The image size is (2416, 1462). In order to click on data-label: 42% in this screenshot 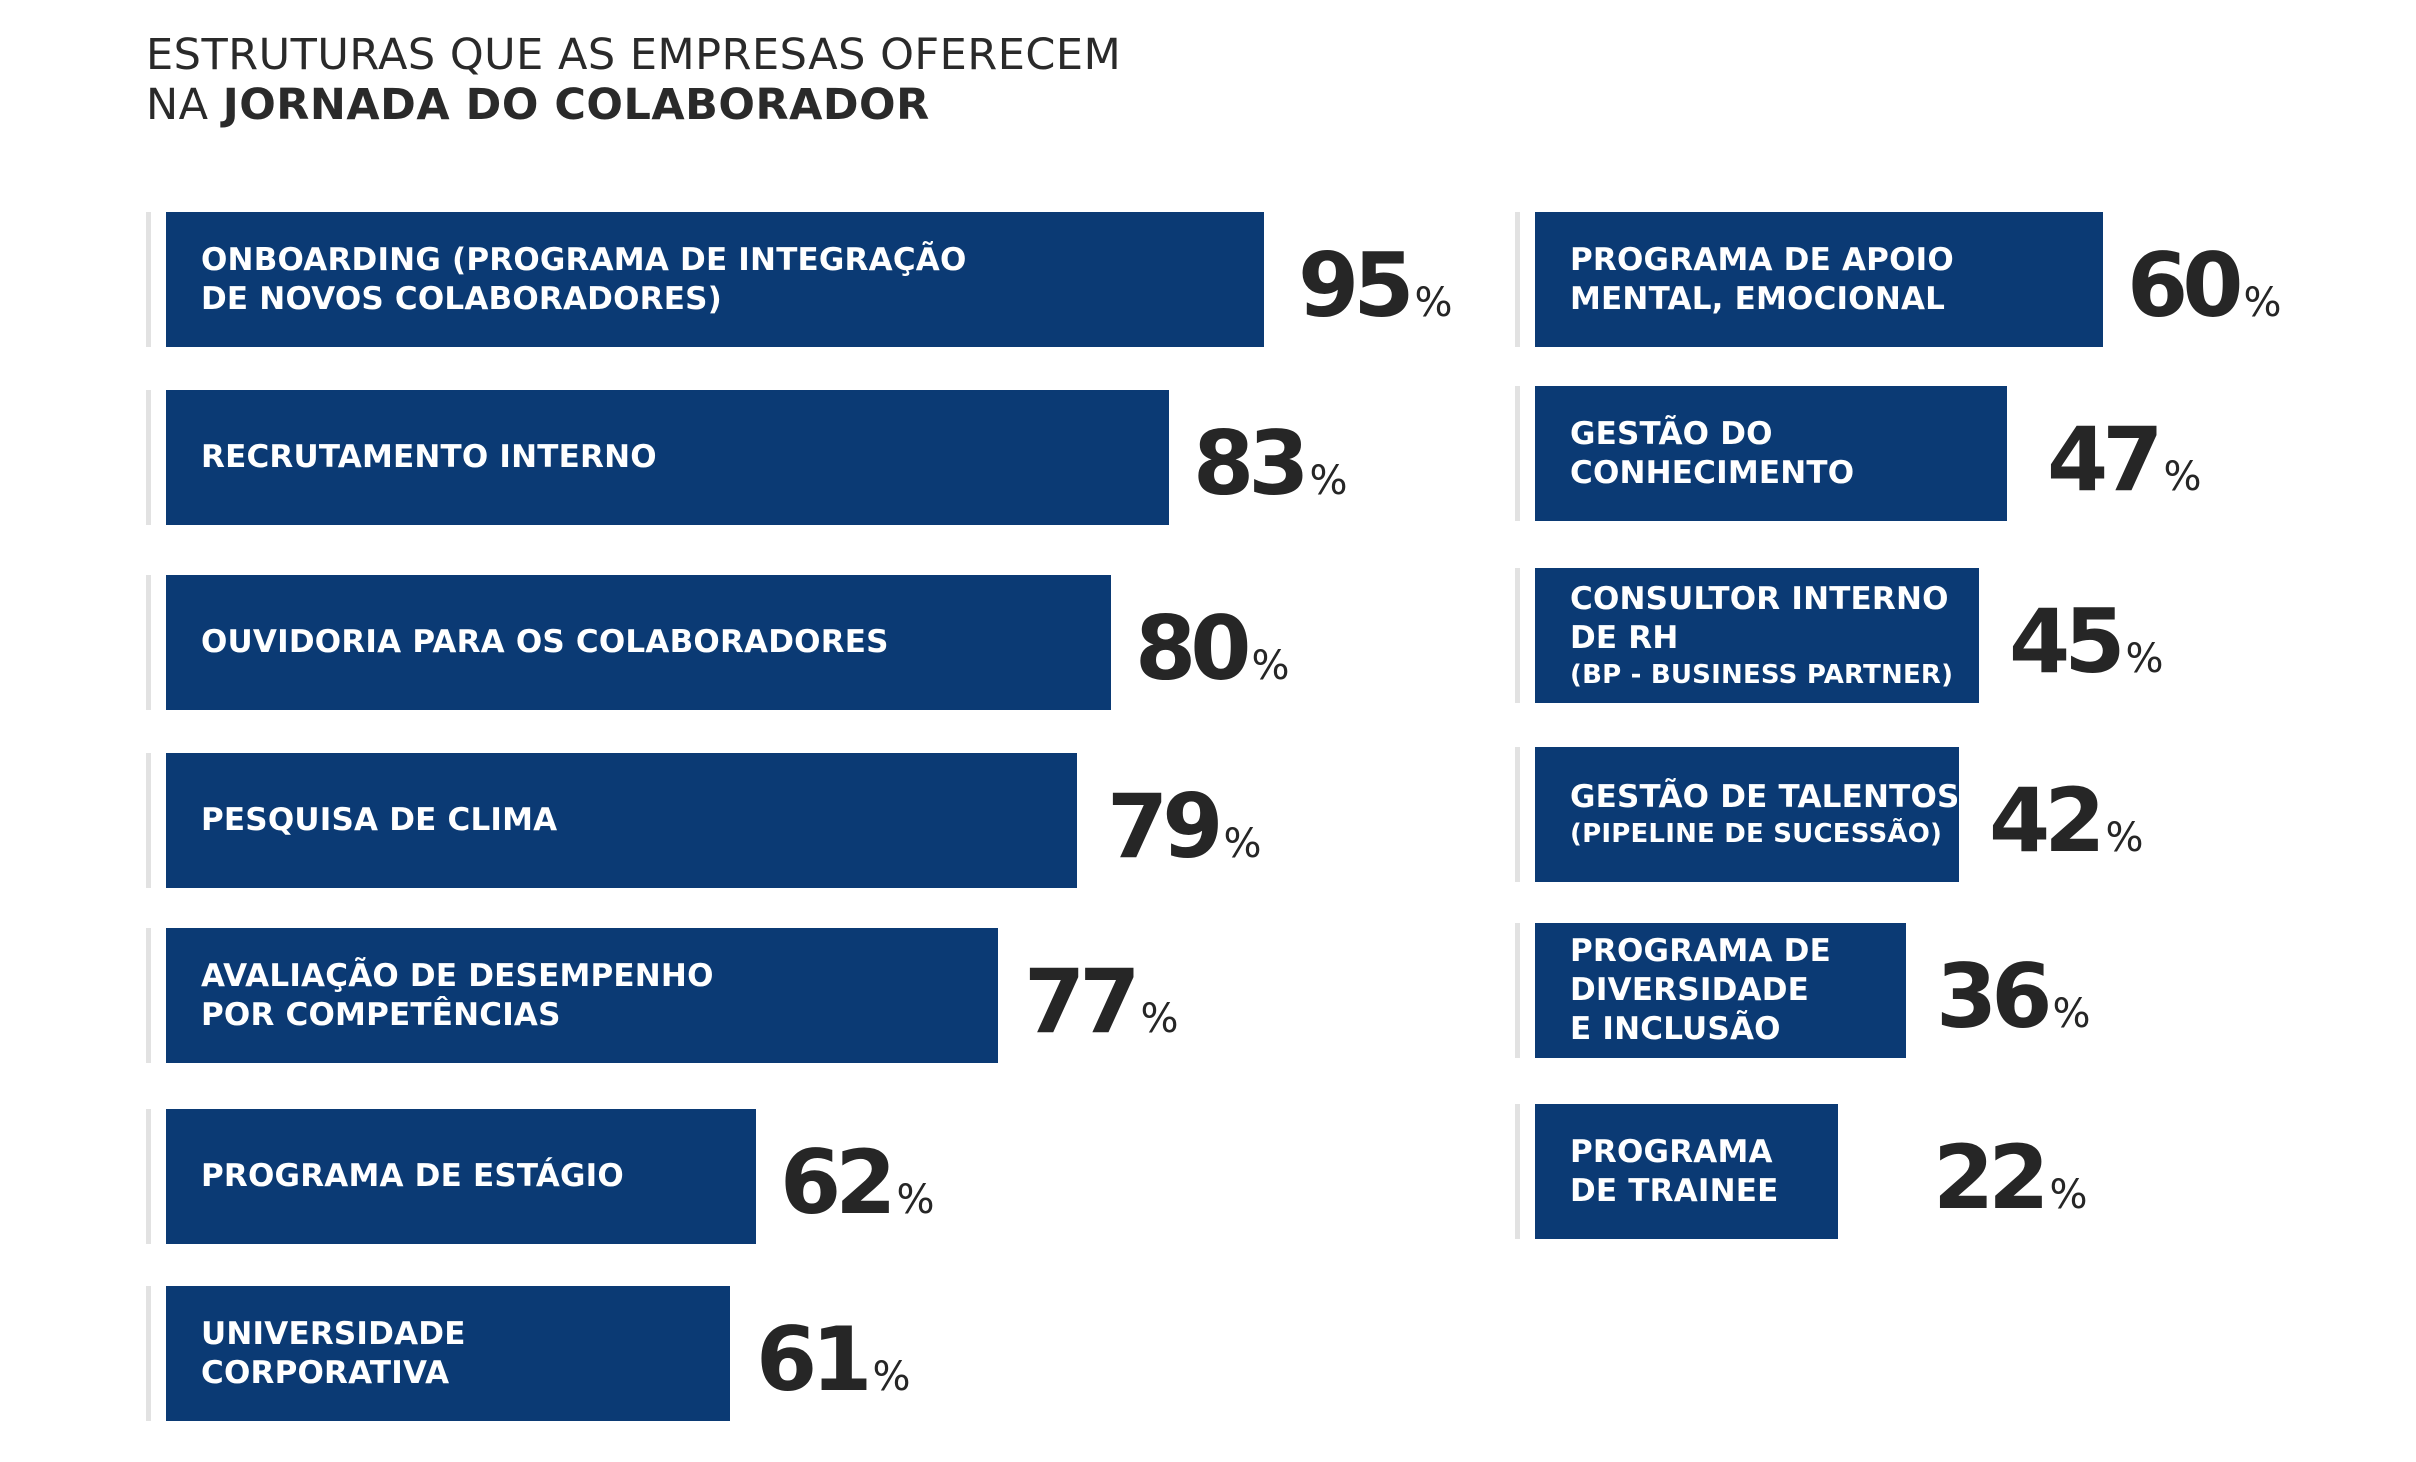, I will do `click(2066, 820)`.